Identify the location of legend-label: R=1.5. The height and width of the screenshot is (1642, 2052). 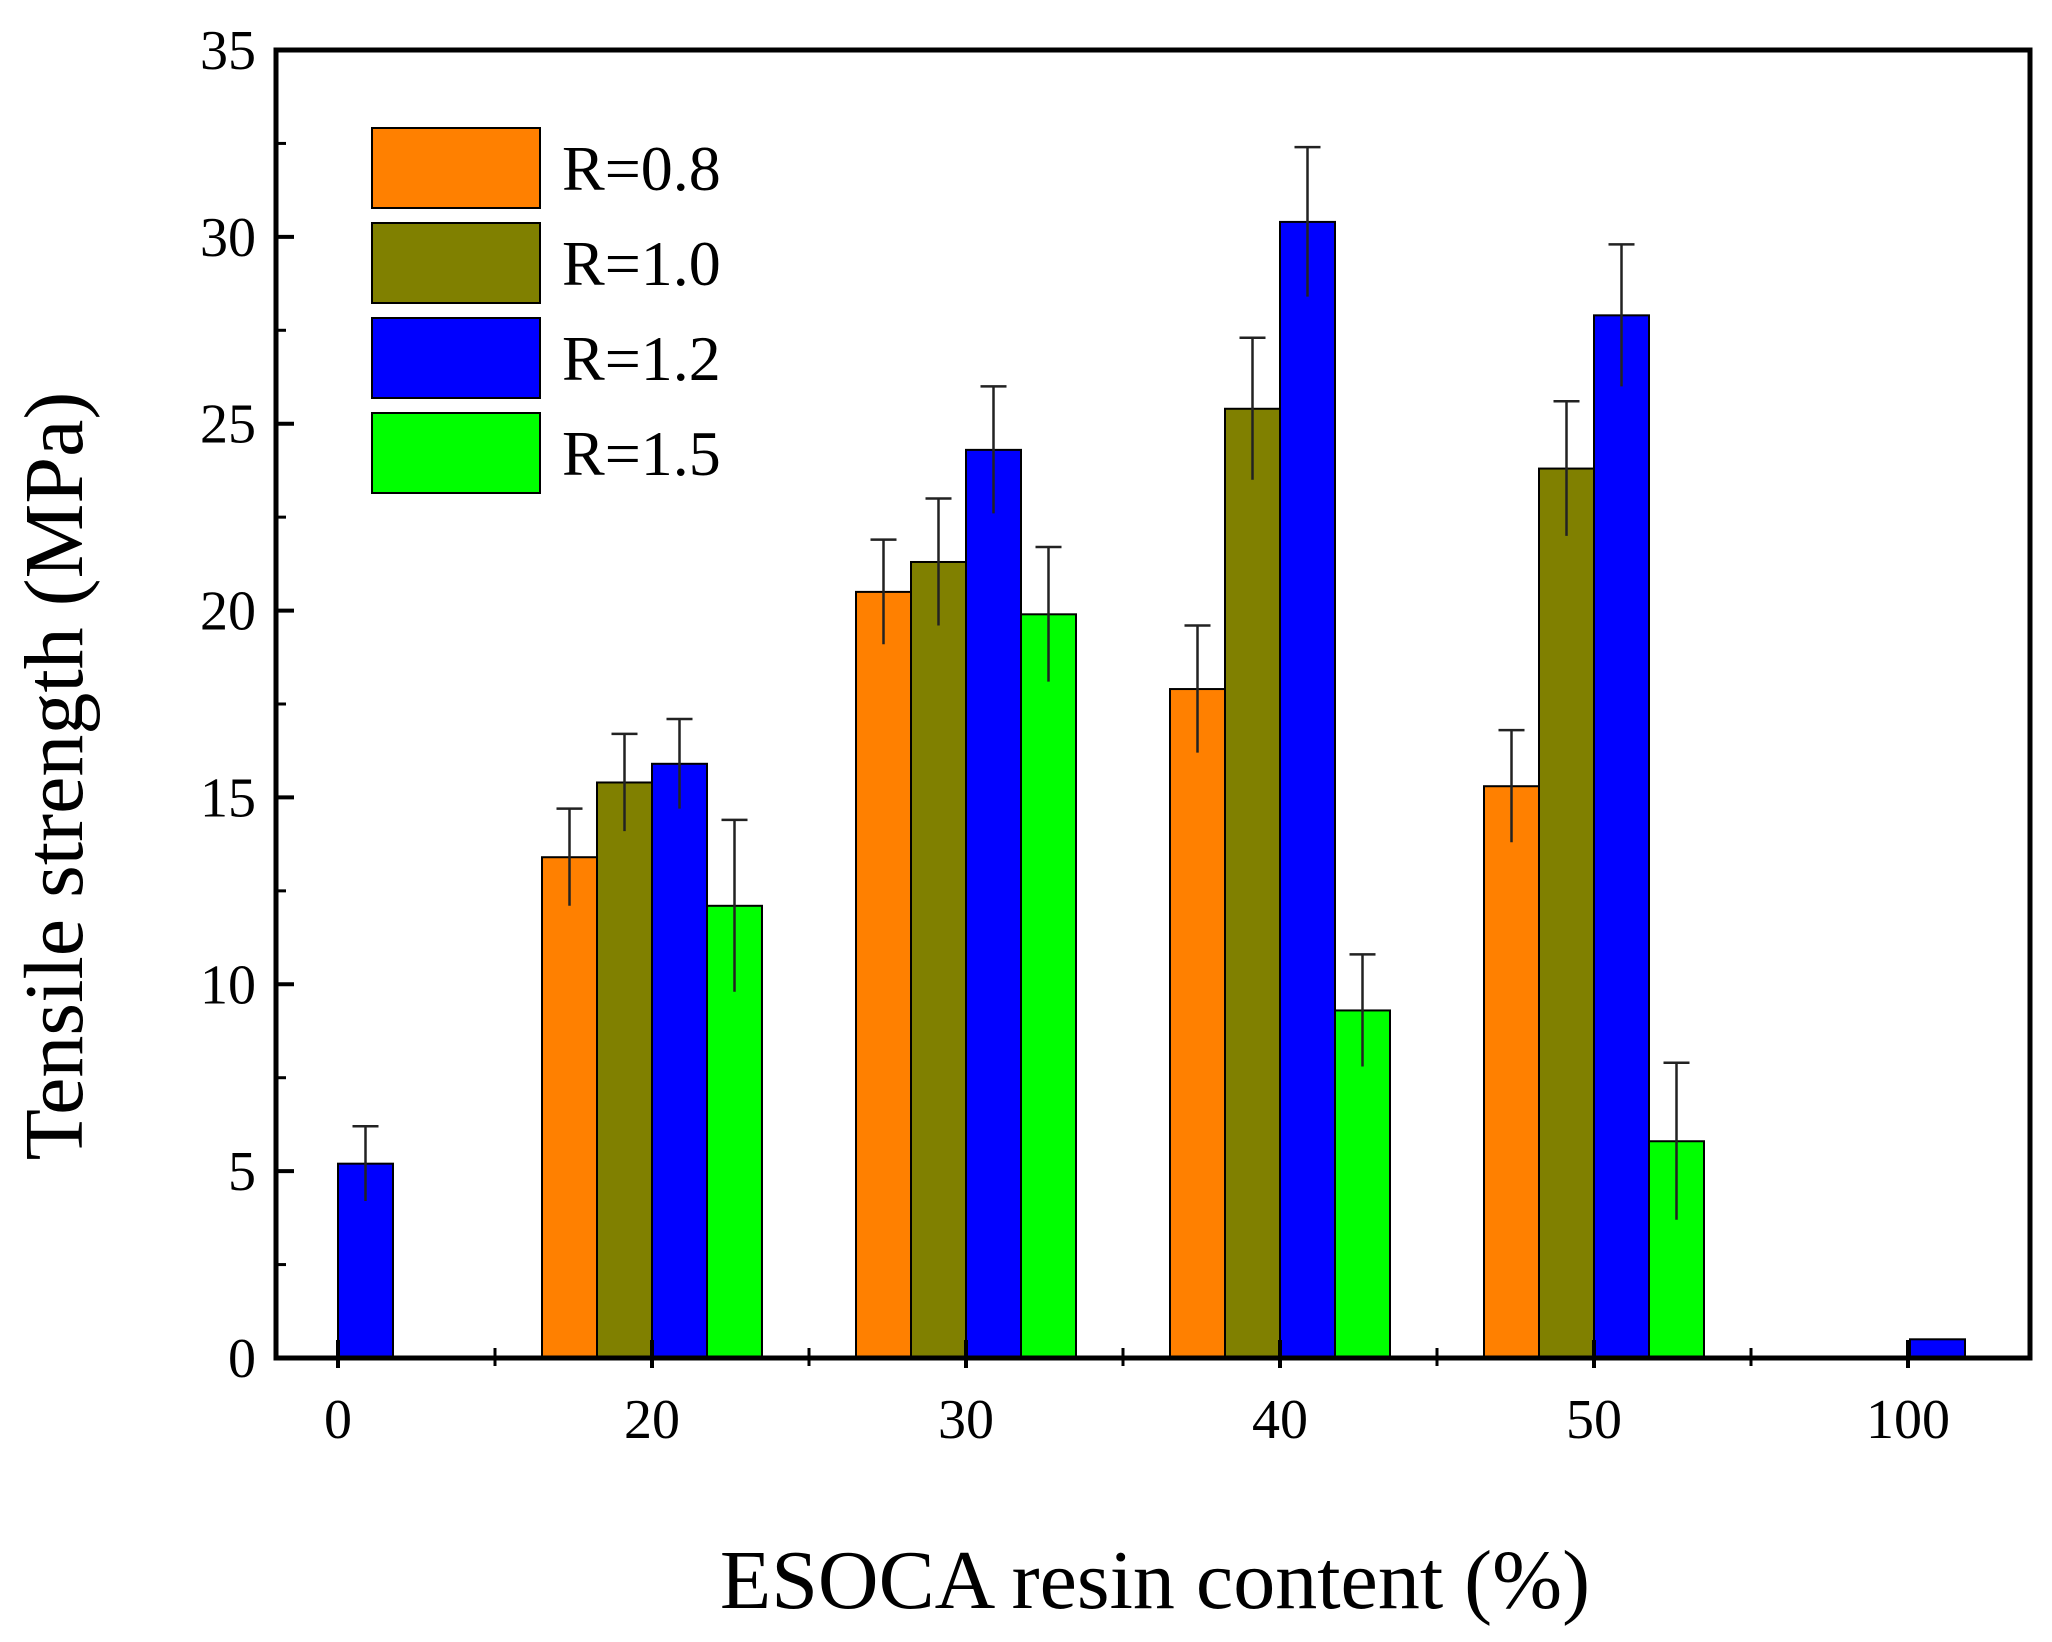
(641, 453).